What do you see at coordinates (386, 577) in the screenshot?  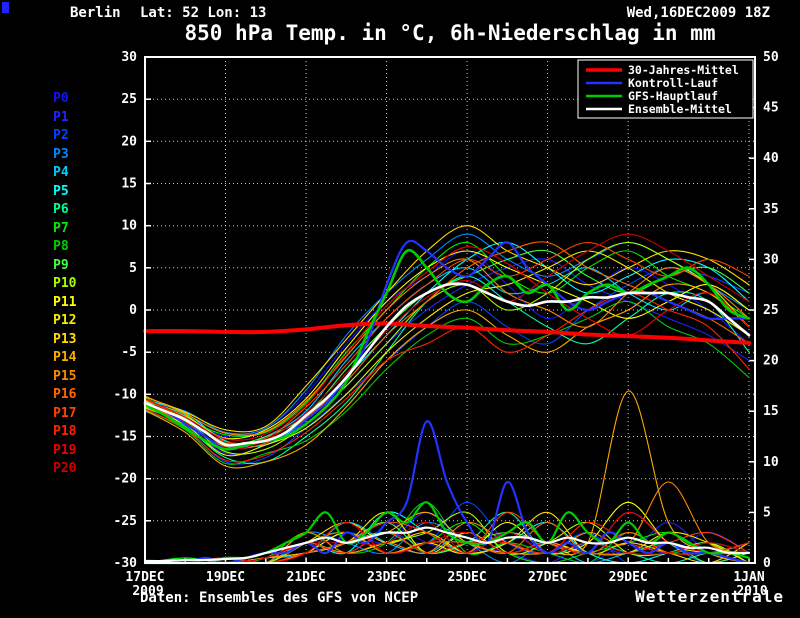 I see `x-tick-label: 23DEC` at bounding box center [386, 577].